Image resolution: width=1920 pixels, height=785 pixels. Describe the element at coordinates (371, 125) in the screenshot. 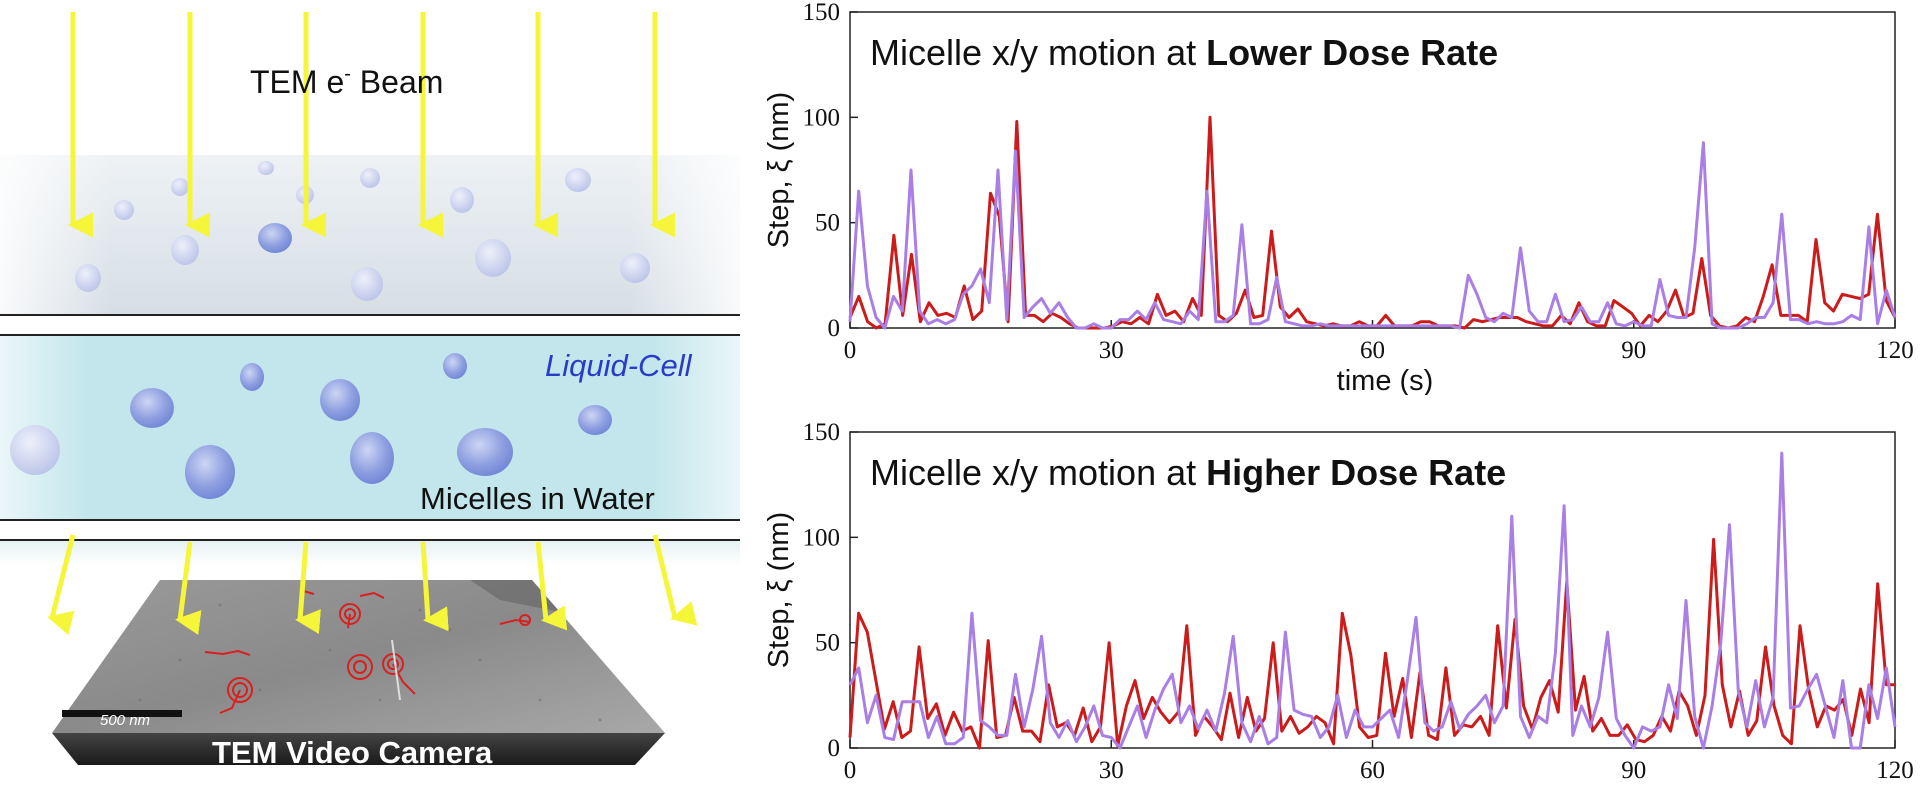

I see `beam-arrows-top` at that location.